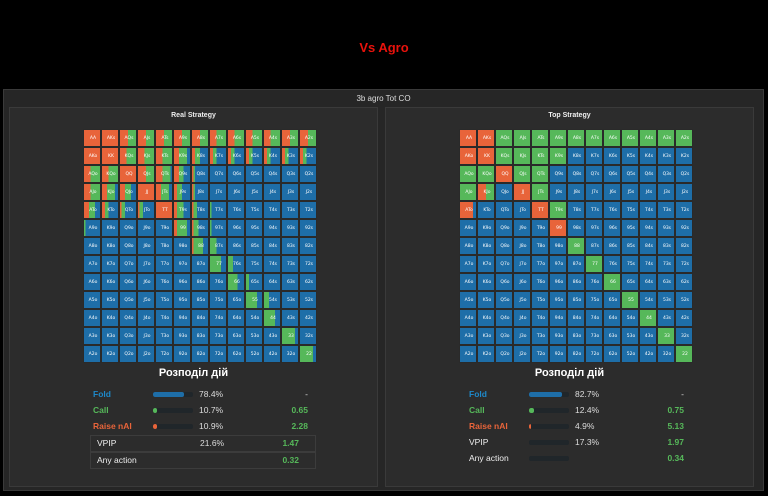 The width and height of the screenshot is (768, 496). Describe the element at coordinates (200, 282) in the screenshot. I see `hand-cell-86o: 86o` at that location.